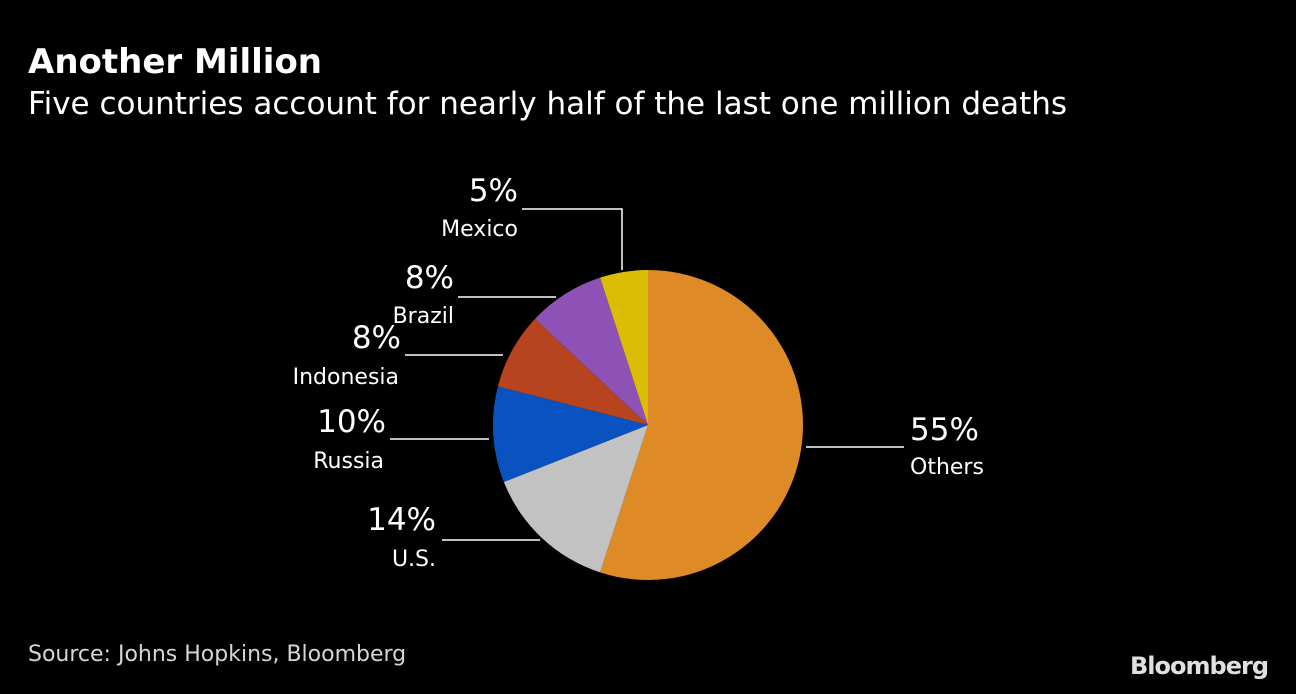 Image resolution: width=1296 pixels, height=694 pixels. I want to click on leader-line, so click(572, 239).